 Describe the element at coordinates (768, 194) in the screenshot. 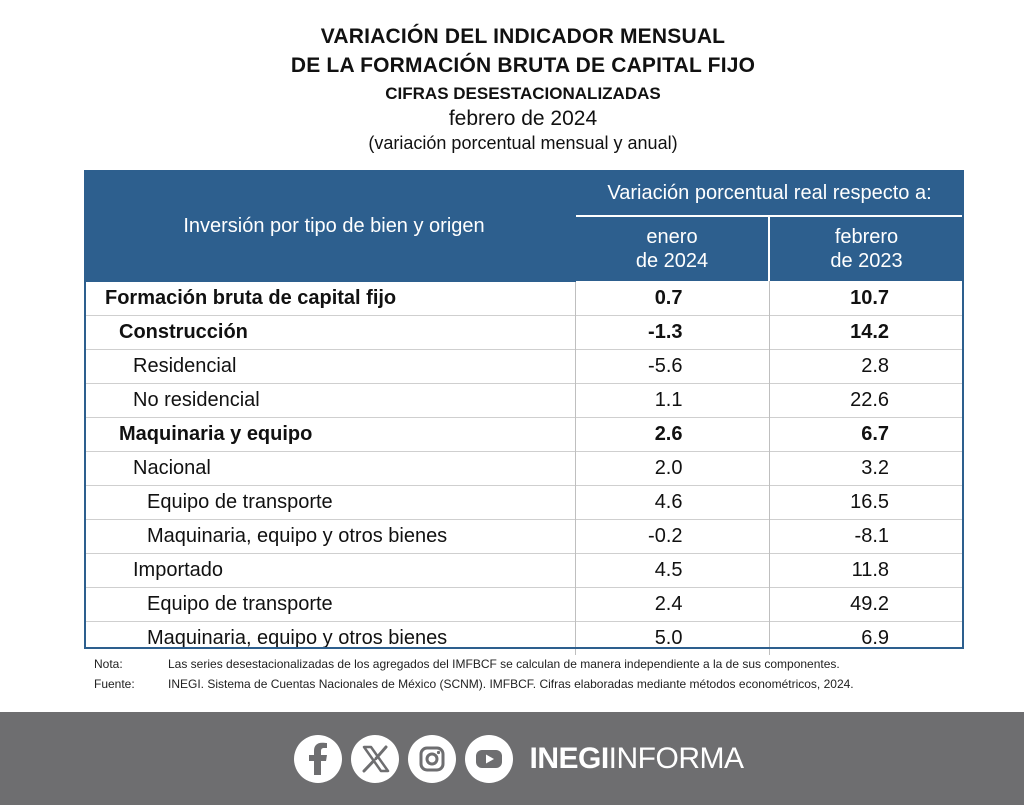

I see `header-variation: Variación porcentual real respecto a:` at that location.